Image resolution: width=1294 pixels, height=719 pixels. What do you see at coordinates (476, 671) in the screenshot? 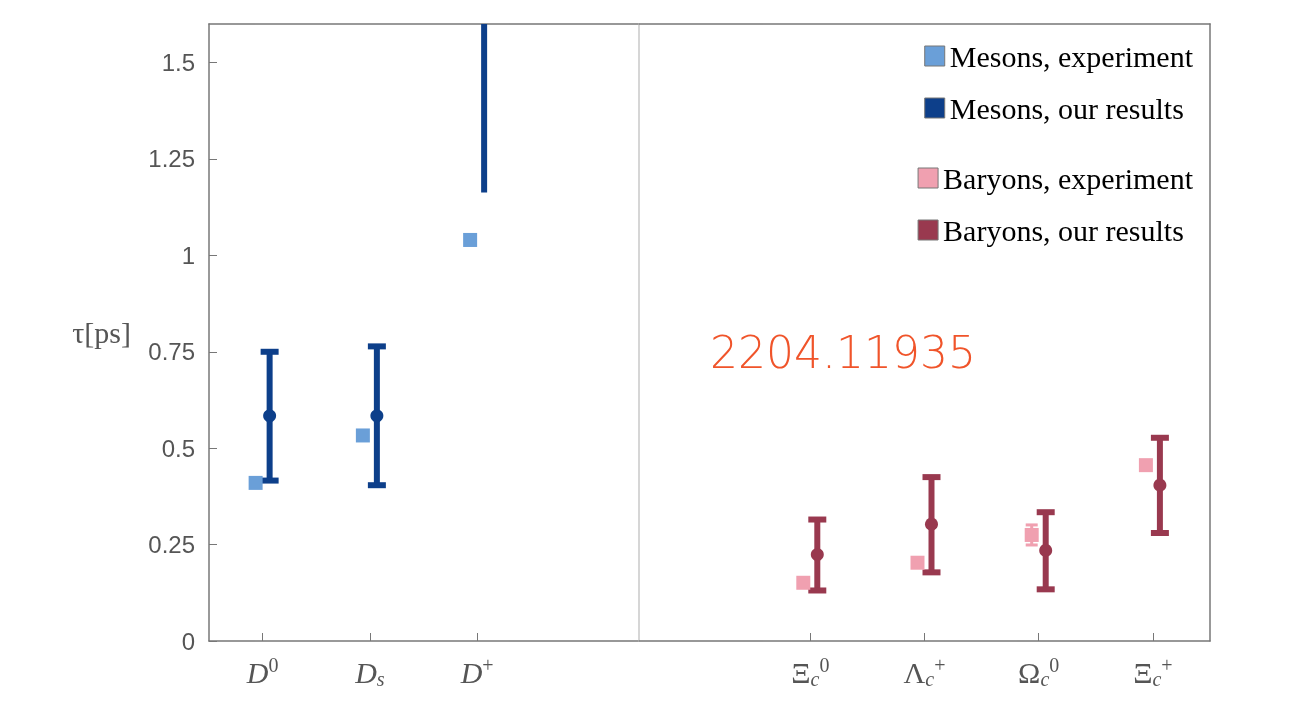
I see `x-tick-label: D+` at bounding box center [476, 671].